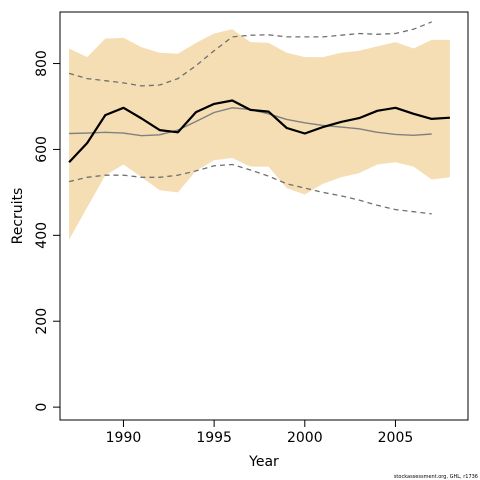 The width and height of the screenshot is (480, 480). I want to click on upper-dashed-line, so click(250, 54).